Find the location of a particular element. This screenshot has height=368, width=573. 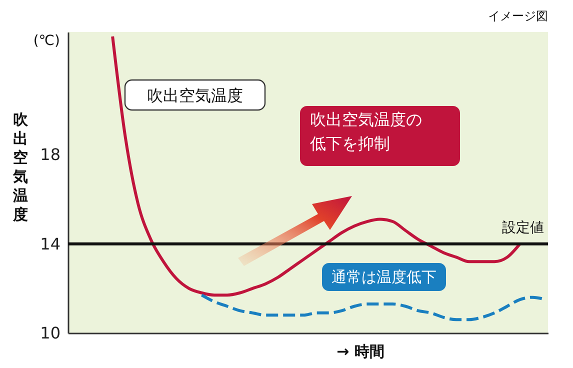

ref-line-label: 設定値 is located at coordinates (523, 228).